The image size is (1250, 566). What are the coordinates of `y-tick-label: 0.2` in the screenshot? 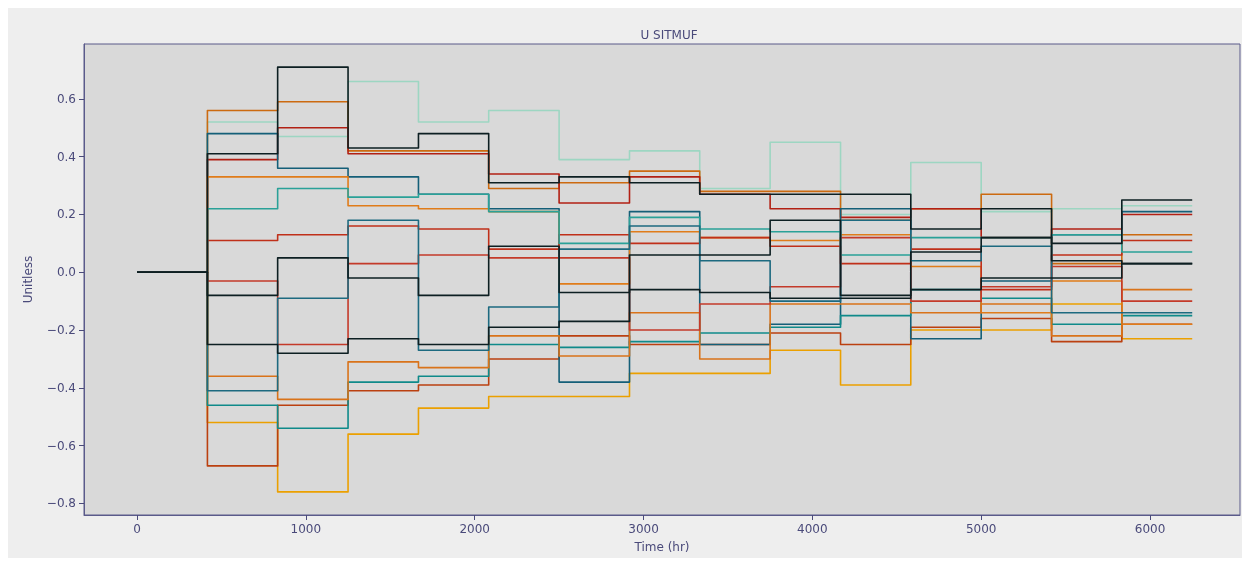 It's located at (66, 214).